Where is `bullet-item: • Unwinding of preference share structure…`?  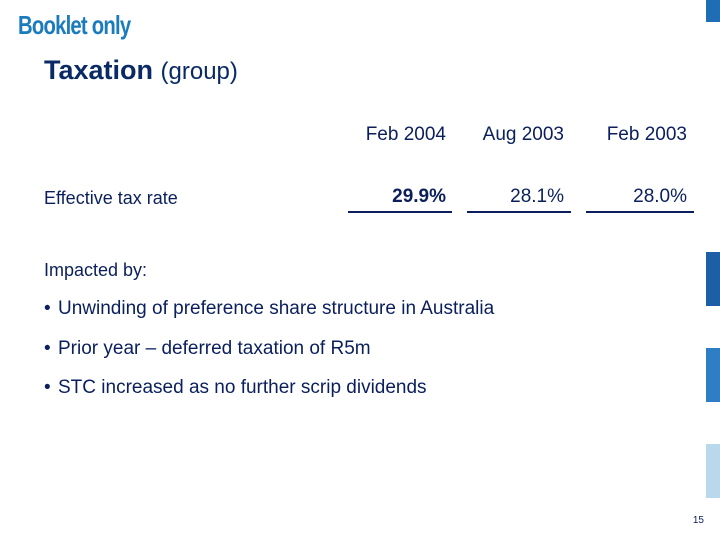 bullet-item: • Unwinding of preference share structure… is located at coordinates (269, 309).